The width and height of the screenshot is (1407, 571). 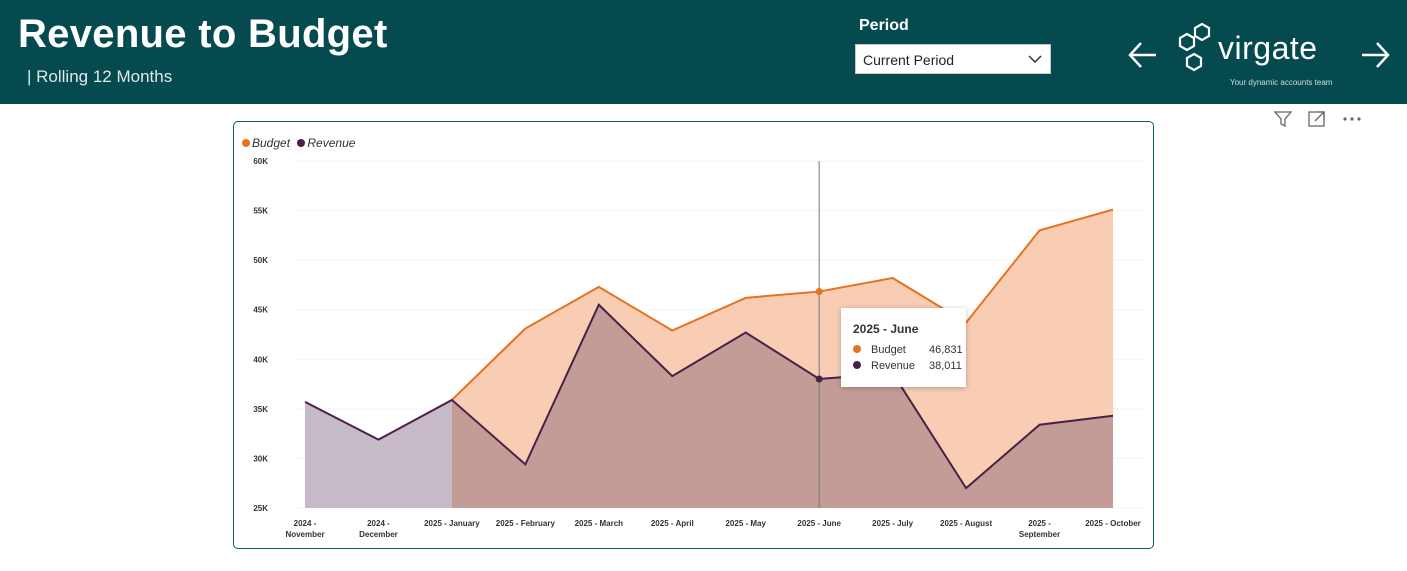 What do you see at coordinates (260, 211) in the screenshot?
I see `y-tick-label: 55K` at bounding box center [260, 211].